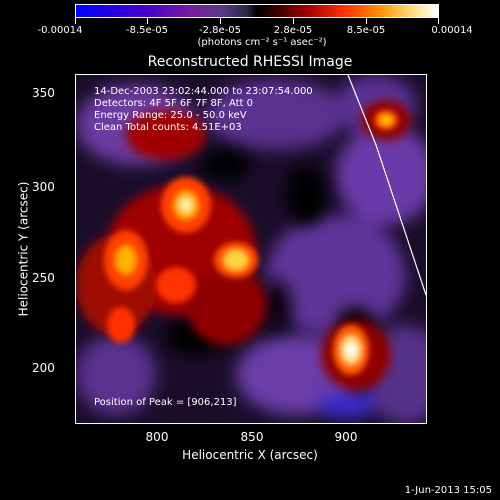  What do you see at coordinates (60, 30) in the screenshot?
I see `colorbar-tick-label: -0.00014` at bounding box center [60, 30].